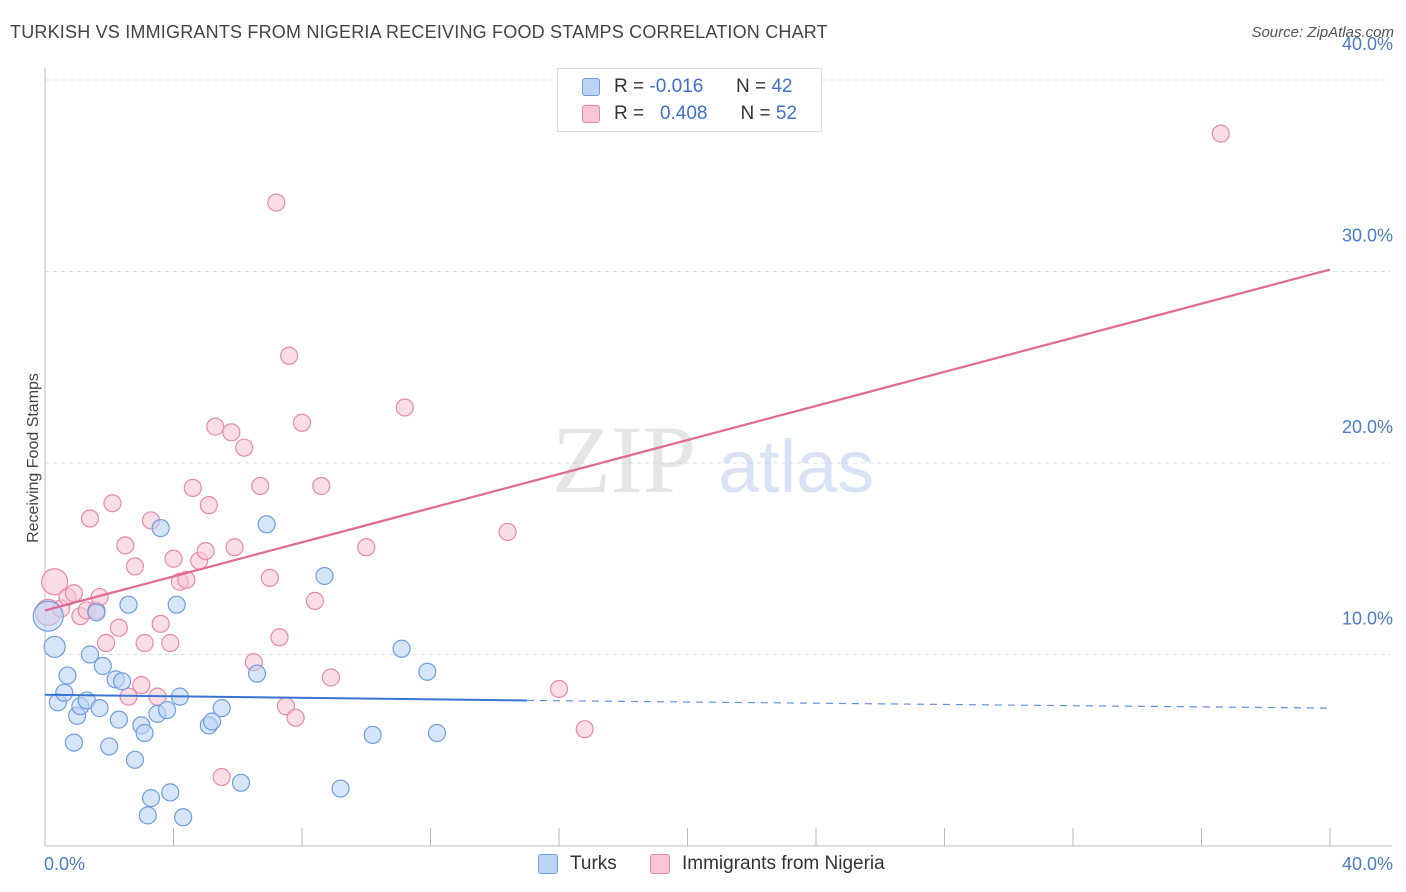 The width and height of the screenshot is (1406, 892). Describe the element at coordinates (1367, 864) in the screenshot. I see `x-tick-label: 40.0%` at that location.